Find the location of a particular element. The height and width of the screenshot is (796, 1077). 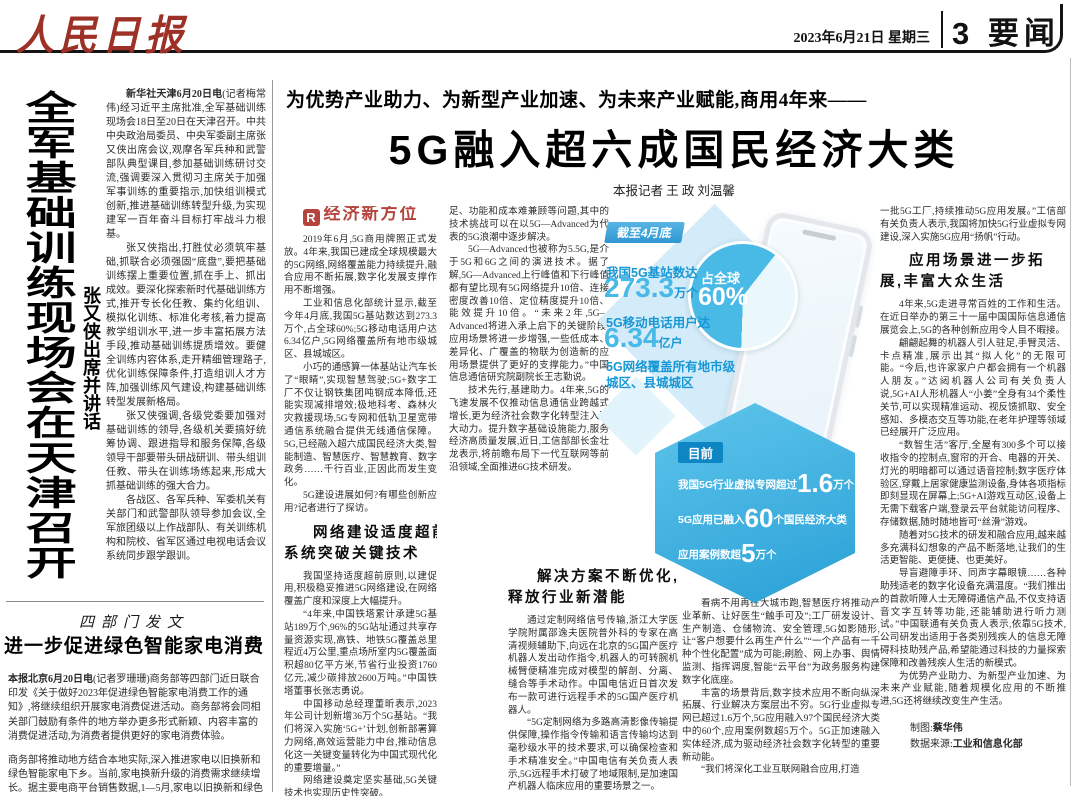

subhead-line: 展,丰富大众生活 is located at coordinates (943, 282).